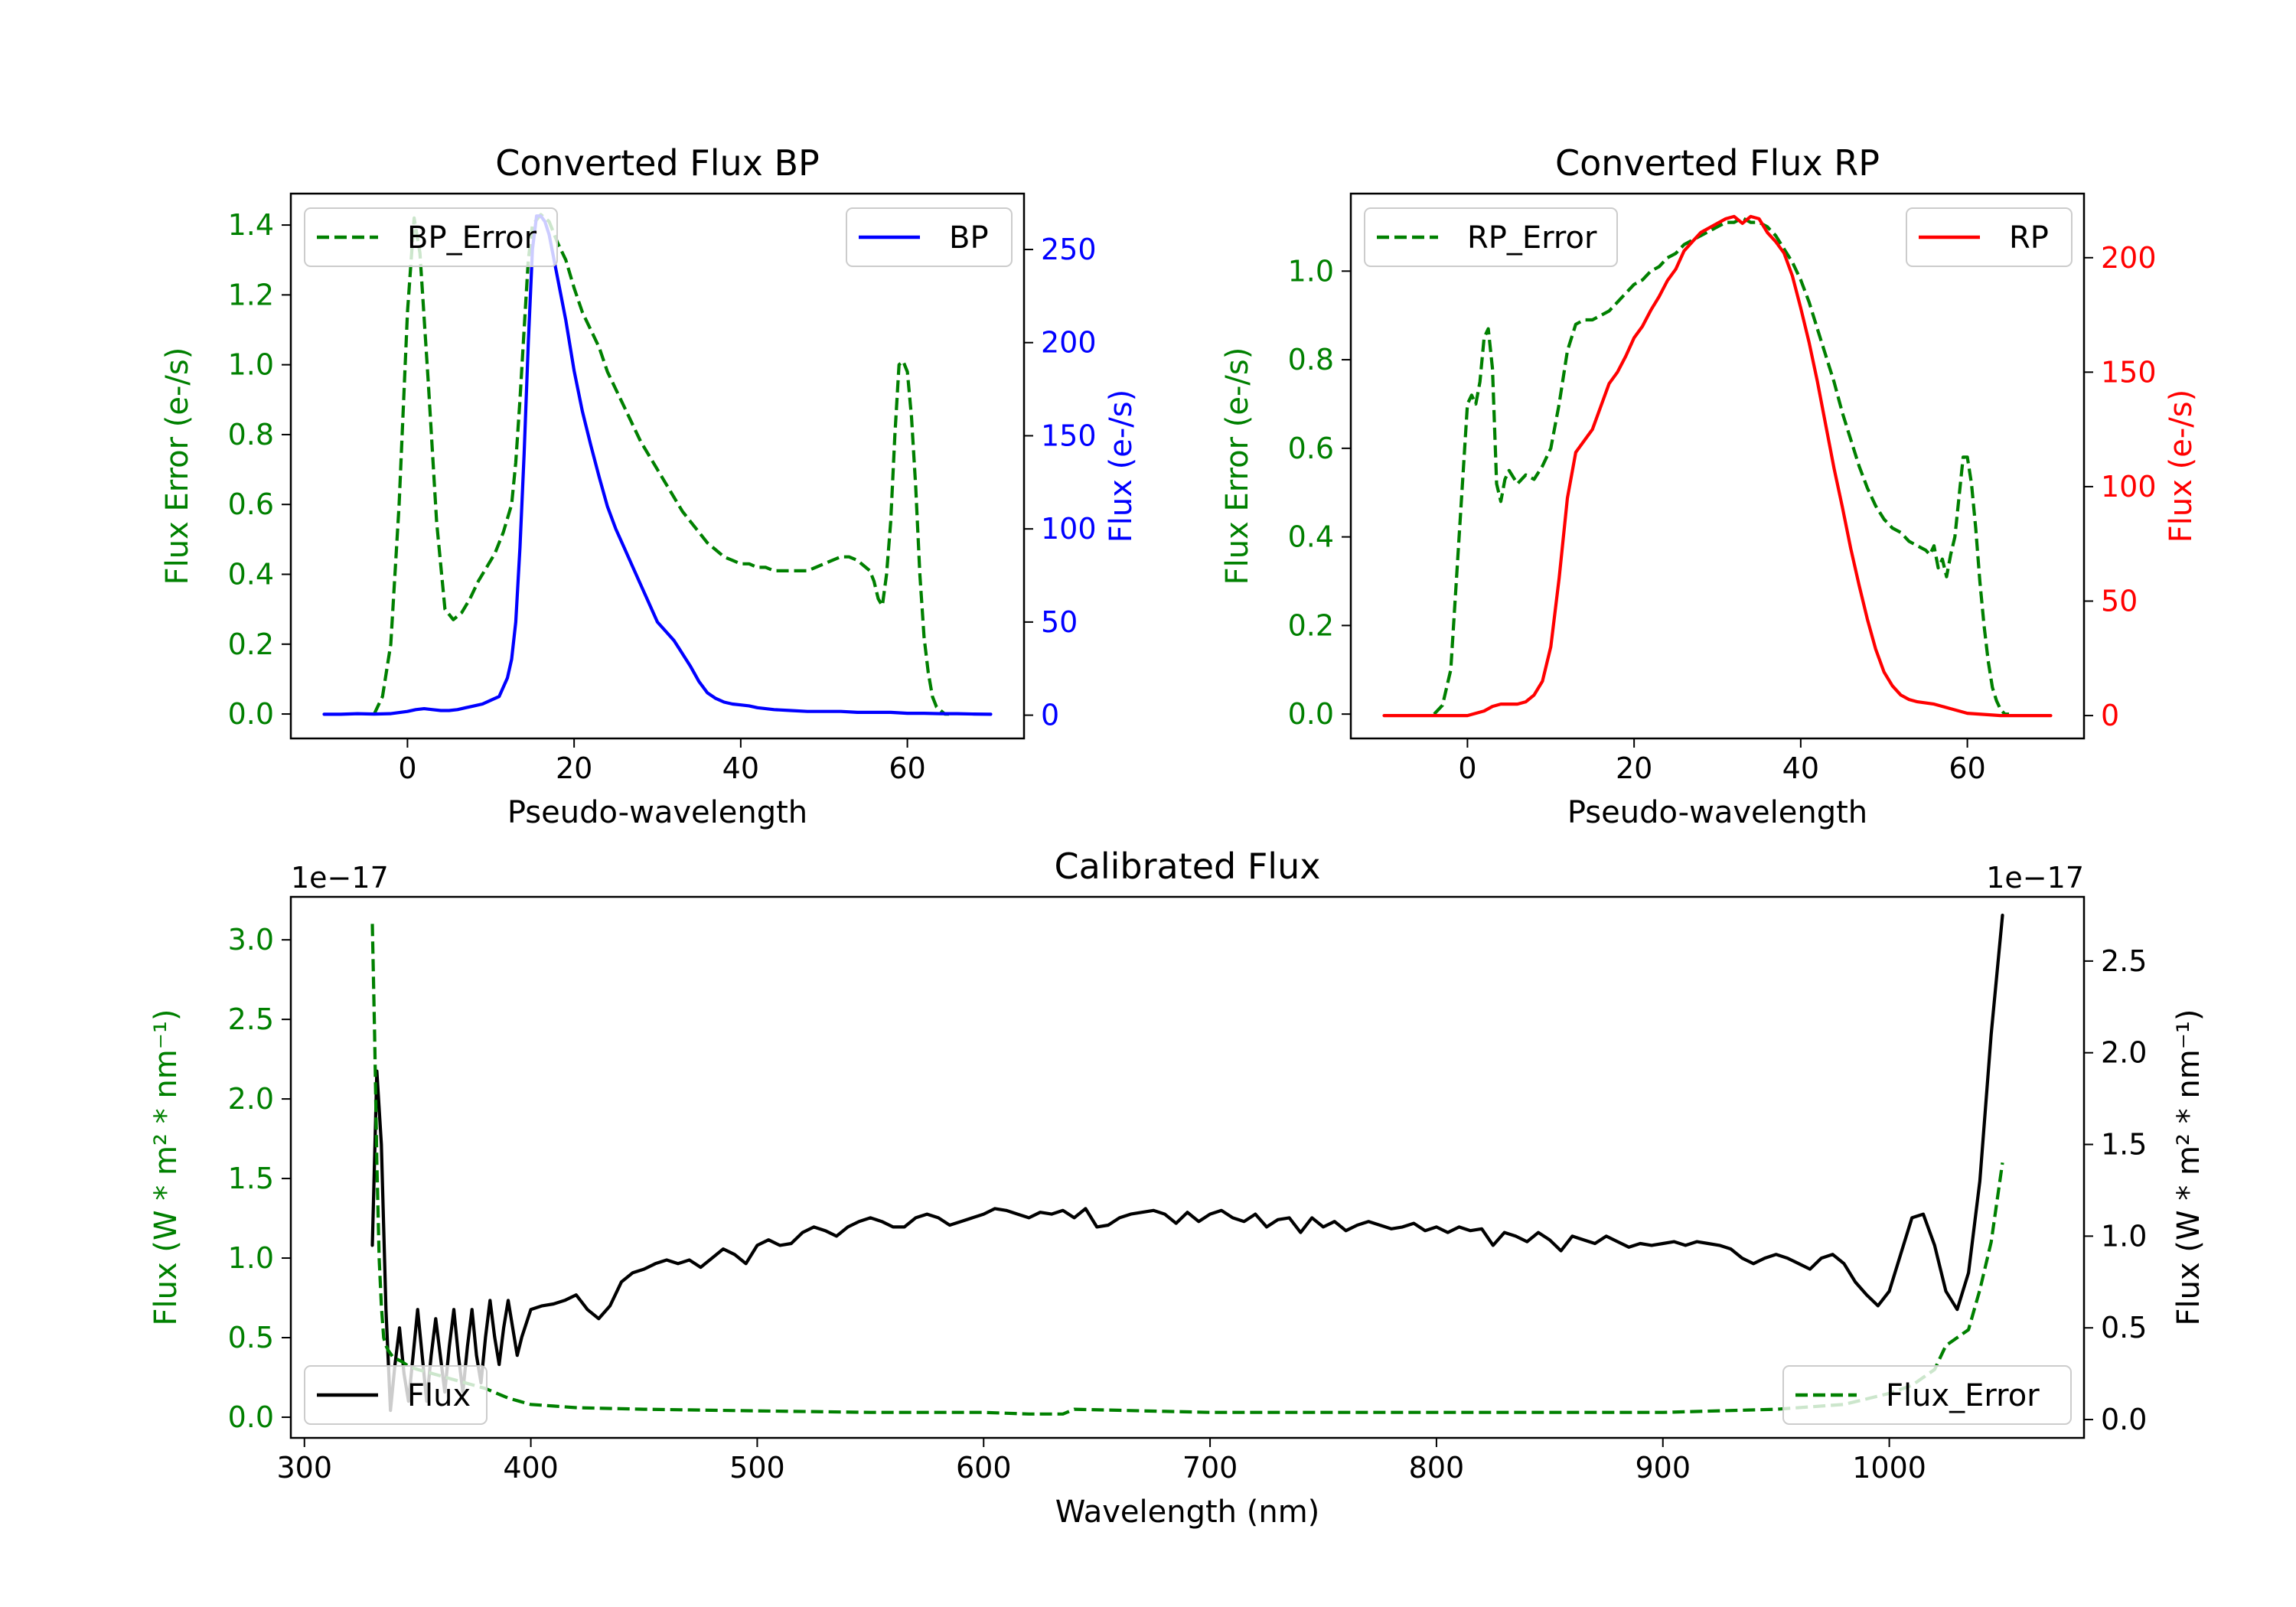 The height and width of the screenshot is (1607, 2296). I want to click on legend-rp-error: RP_Error, so click(1491, 237).